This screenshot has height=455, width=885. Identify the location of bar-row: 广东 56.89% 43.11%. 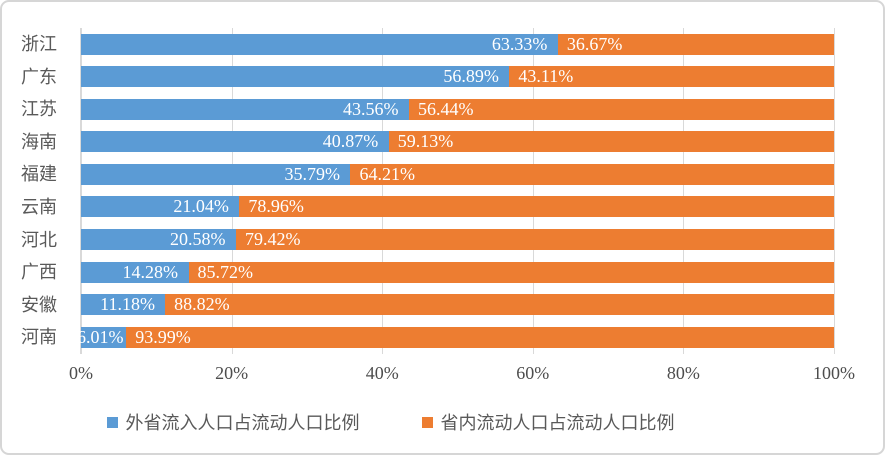
(427, 77).